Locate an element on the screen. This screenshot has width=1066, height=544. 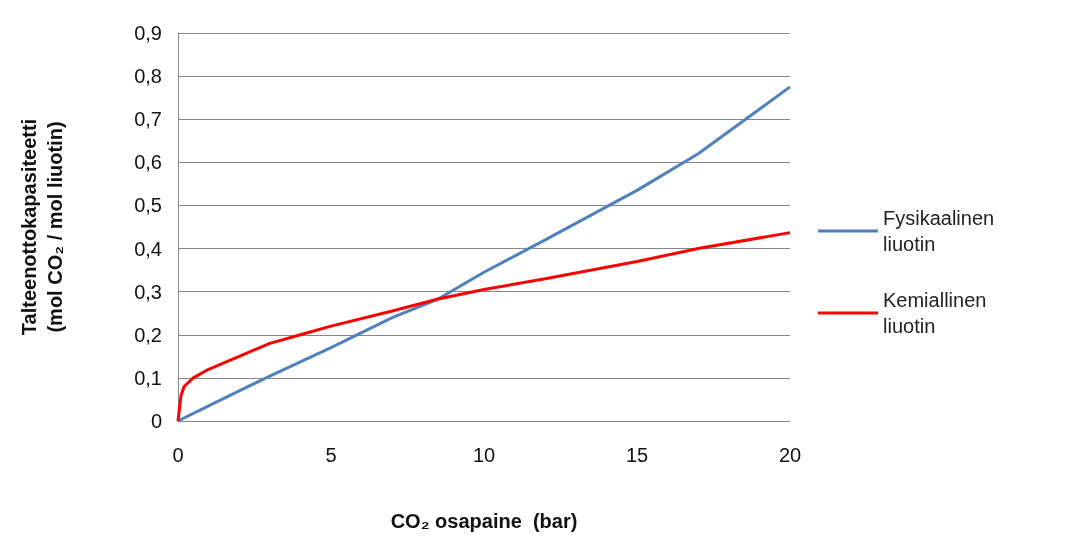
y-tick-label: 0,5 is located at coordinates (148, 205).